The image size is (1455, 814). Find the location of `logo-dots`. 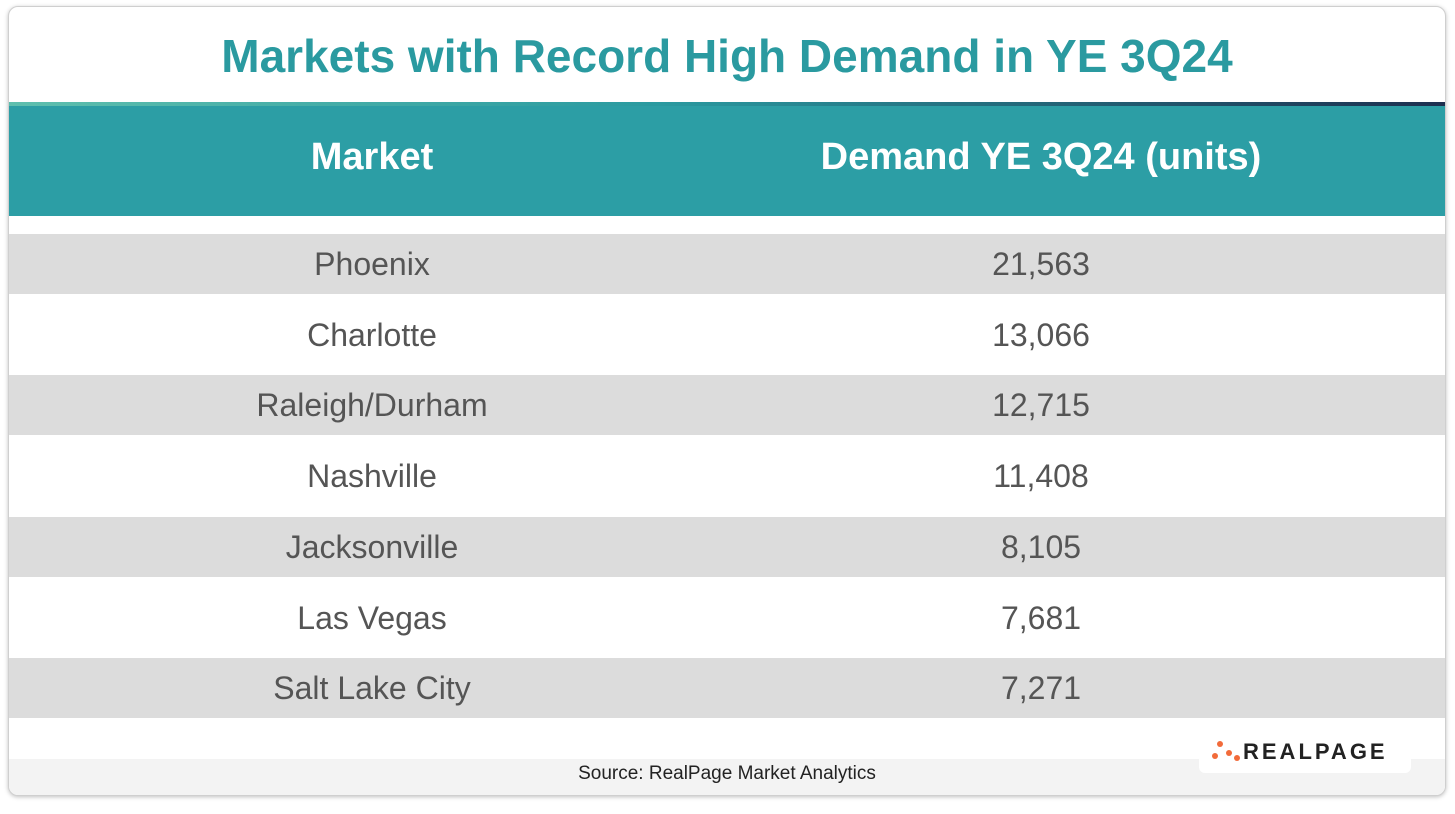

logo-dots is located at coordinates (1226, 751).